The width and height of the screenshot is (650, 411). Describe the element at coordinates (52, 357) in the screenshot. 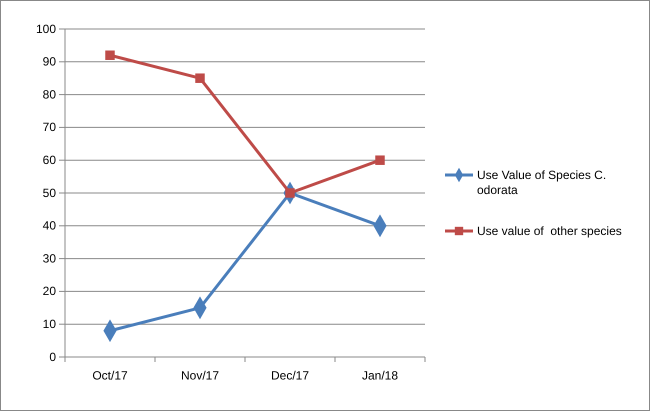

I see `y-tick-label: 0` at that location.